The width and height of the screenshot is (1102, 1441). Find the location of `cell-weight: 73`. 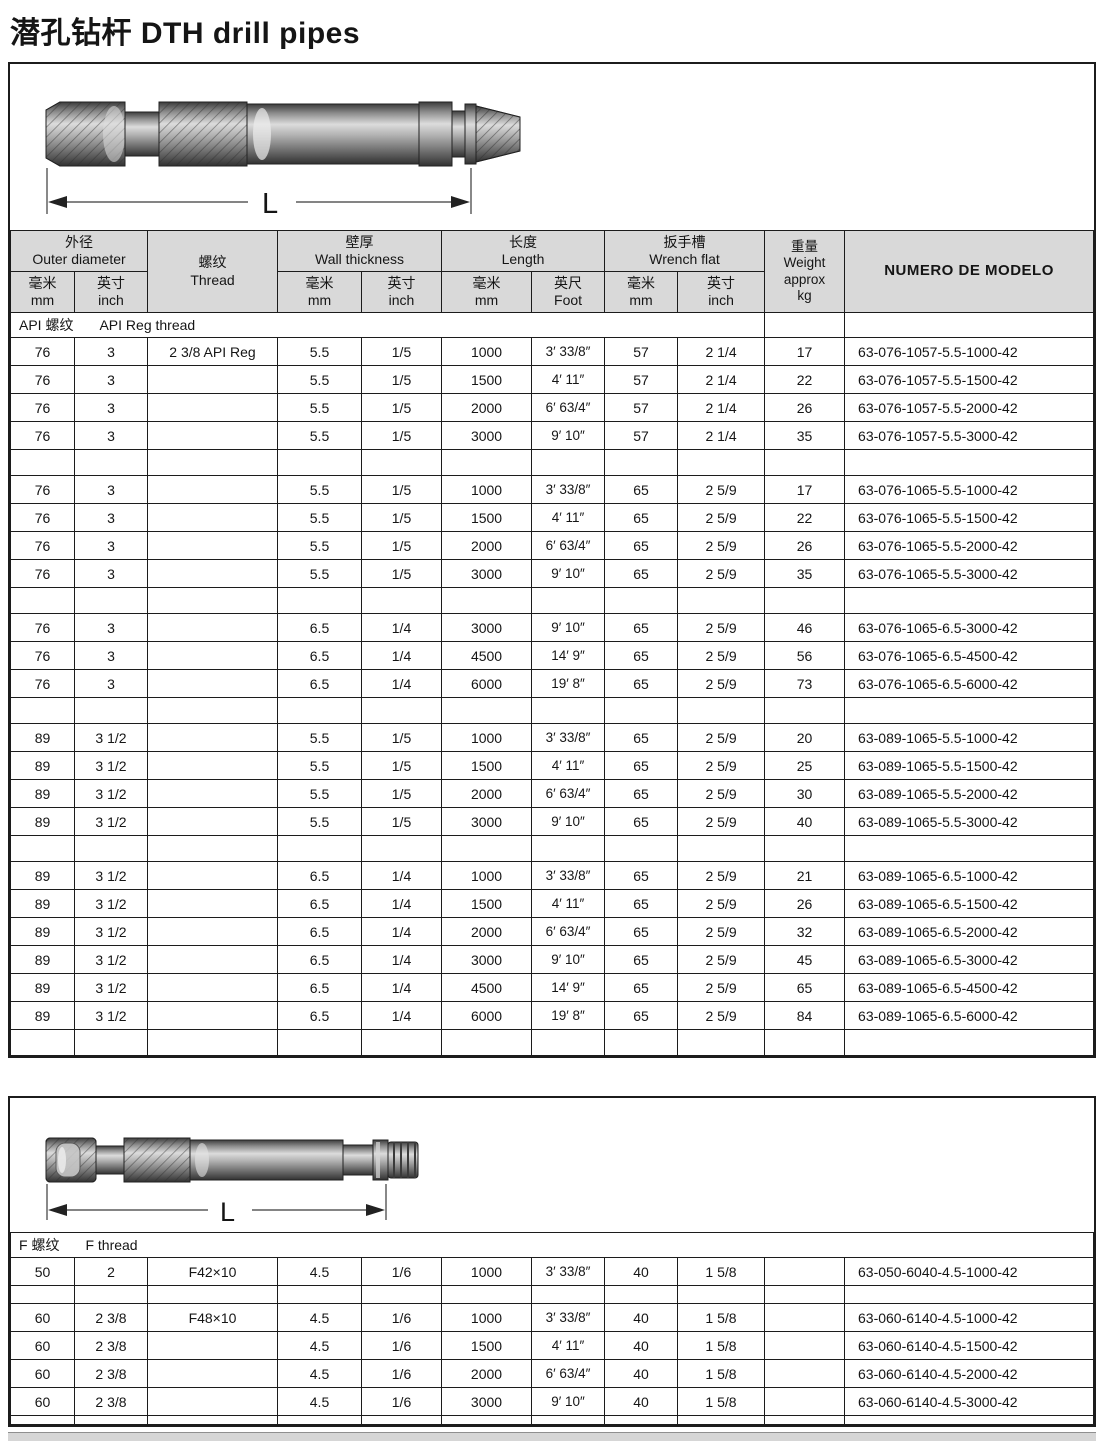

cell-weight: 73 is located at coordinates (805, 683).